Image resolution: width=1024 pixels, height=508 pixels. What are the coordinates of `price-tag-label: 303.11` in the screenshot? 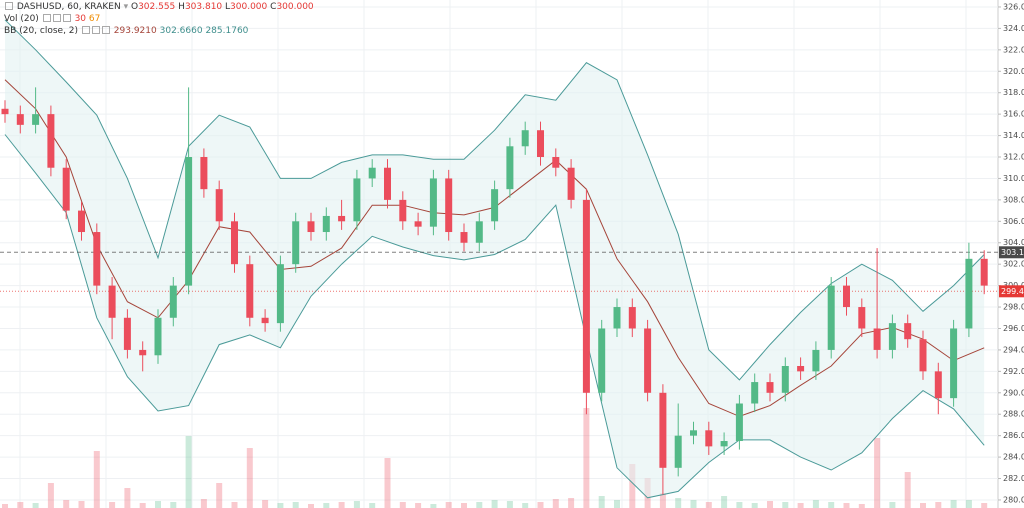 It's located at (1012, 252).